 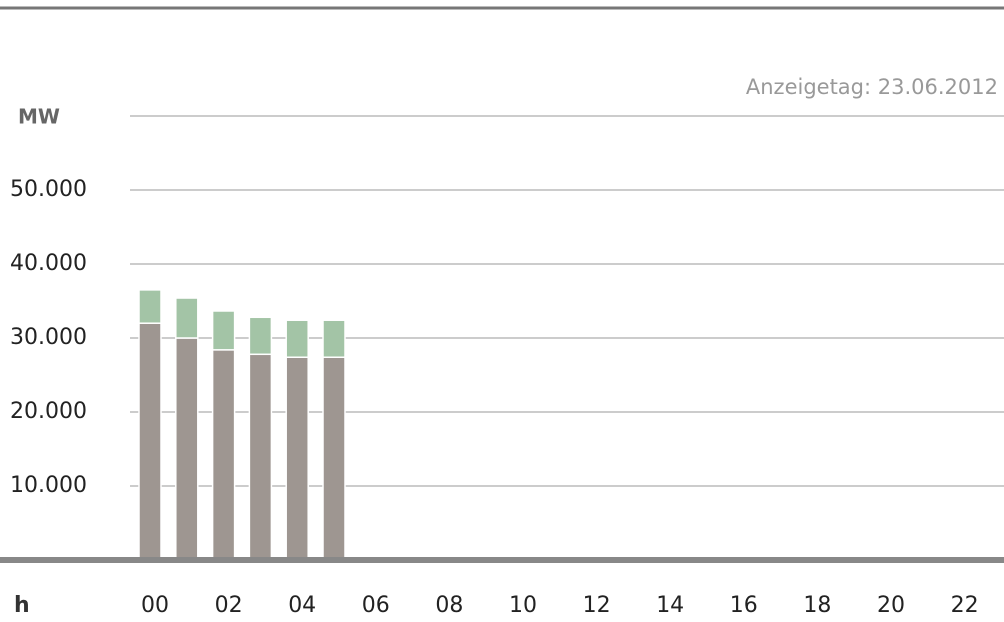 I want to click on x-tick-label: 06, so click(x=376, y=605).